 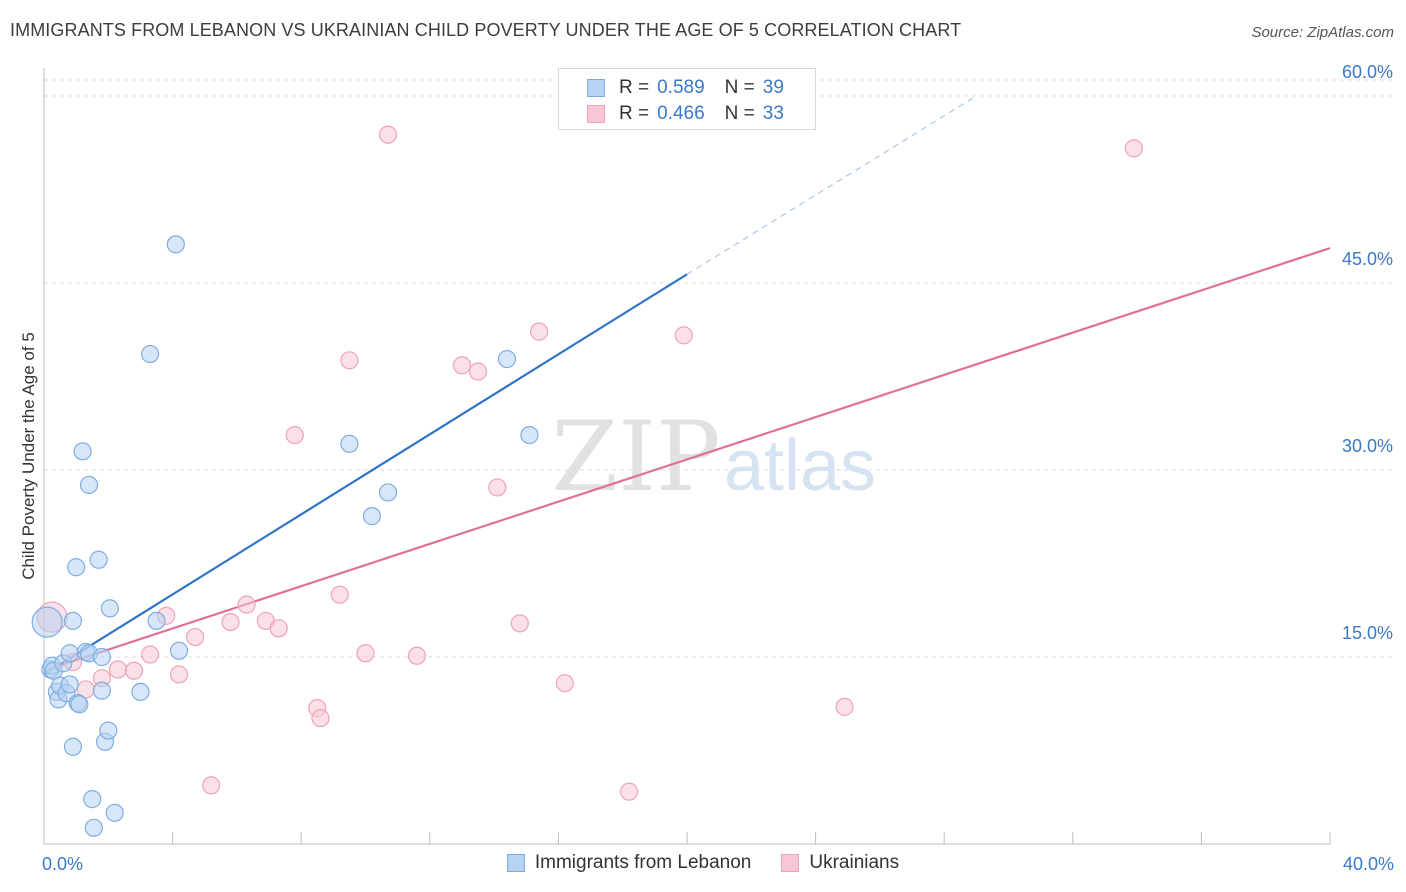 I want to click on legend-item-ukrainians: Ukrainians, so click(x=840, y=863).